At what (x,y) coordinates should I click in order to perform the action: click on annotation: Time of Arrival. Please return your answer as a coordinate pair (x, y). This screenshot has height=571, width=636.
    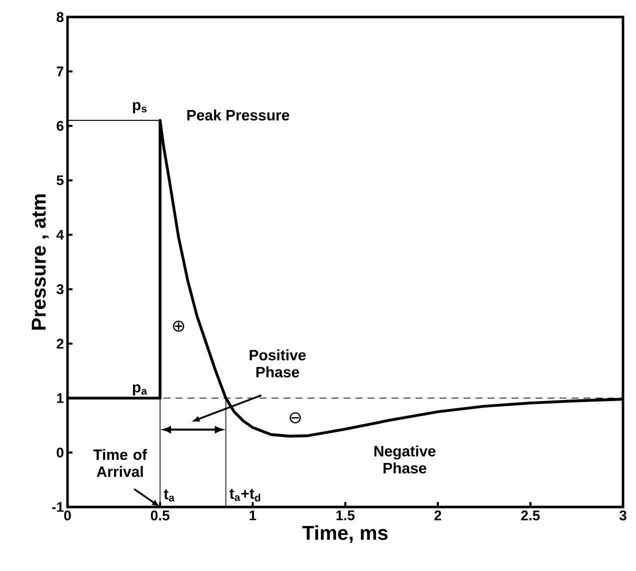
    Looking at the image, I should click on (120, 462).